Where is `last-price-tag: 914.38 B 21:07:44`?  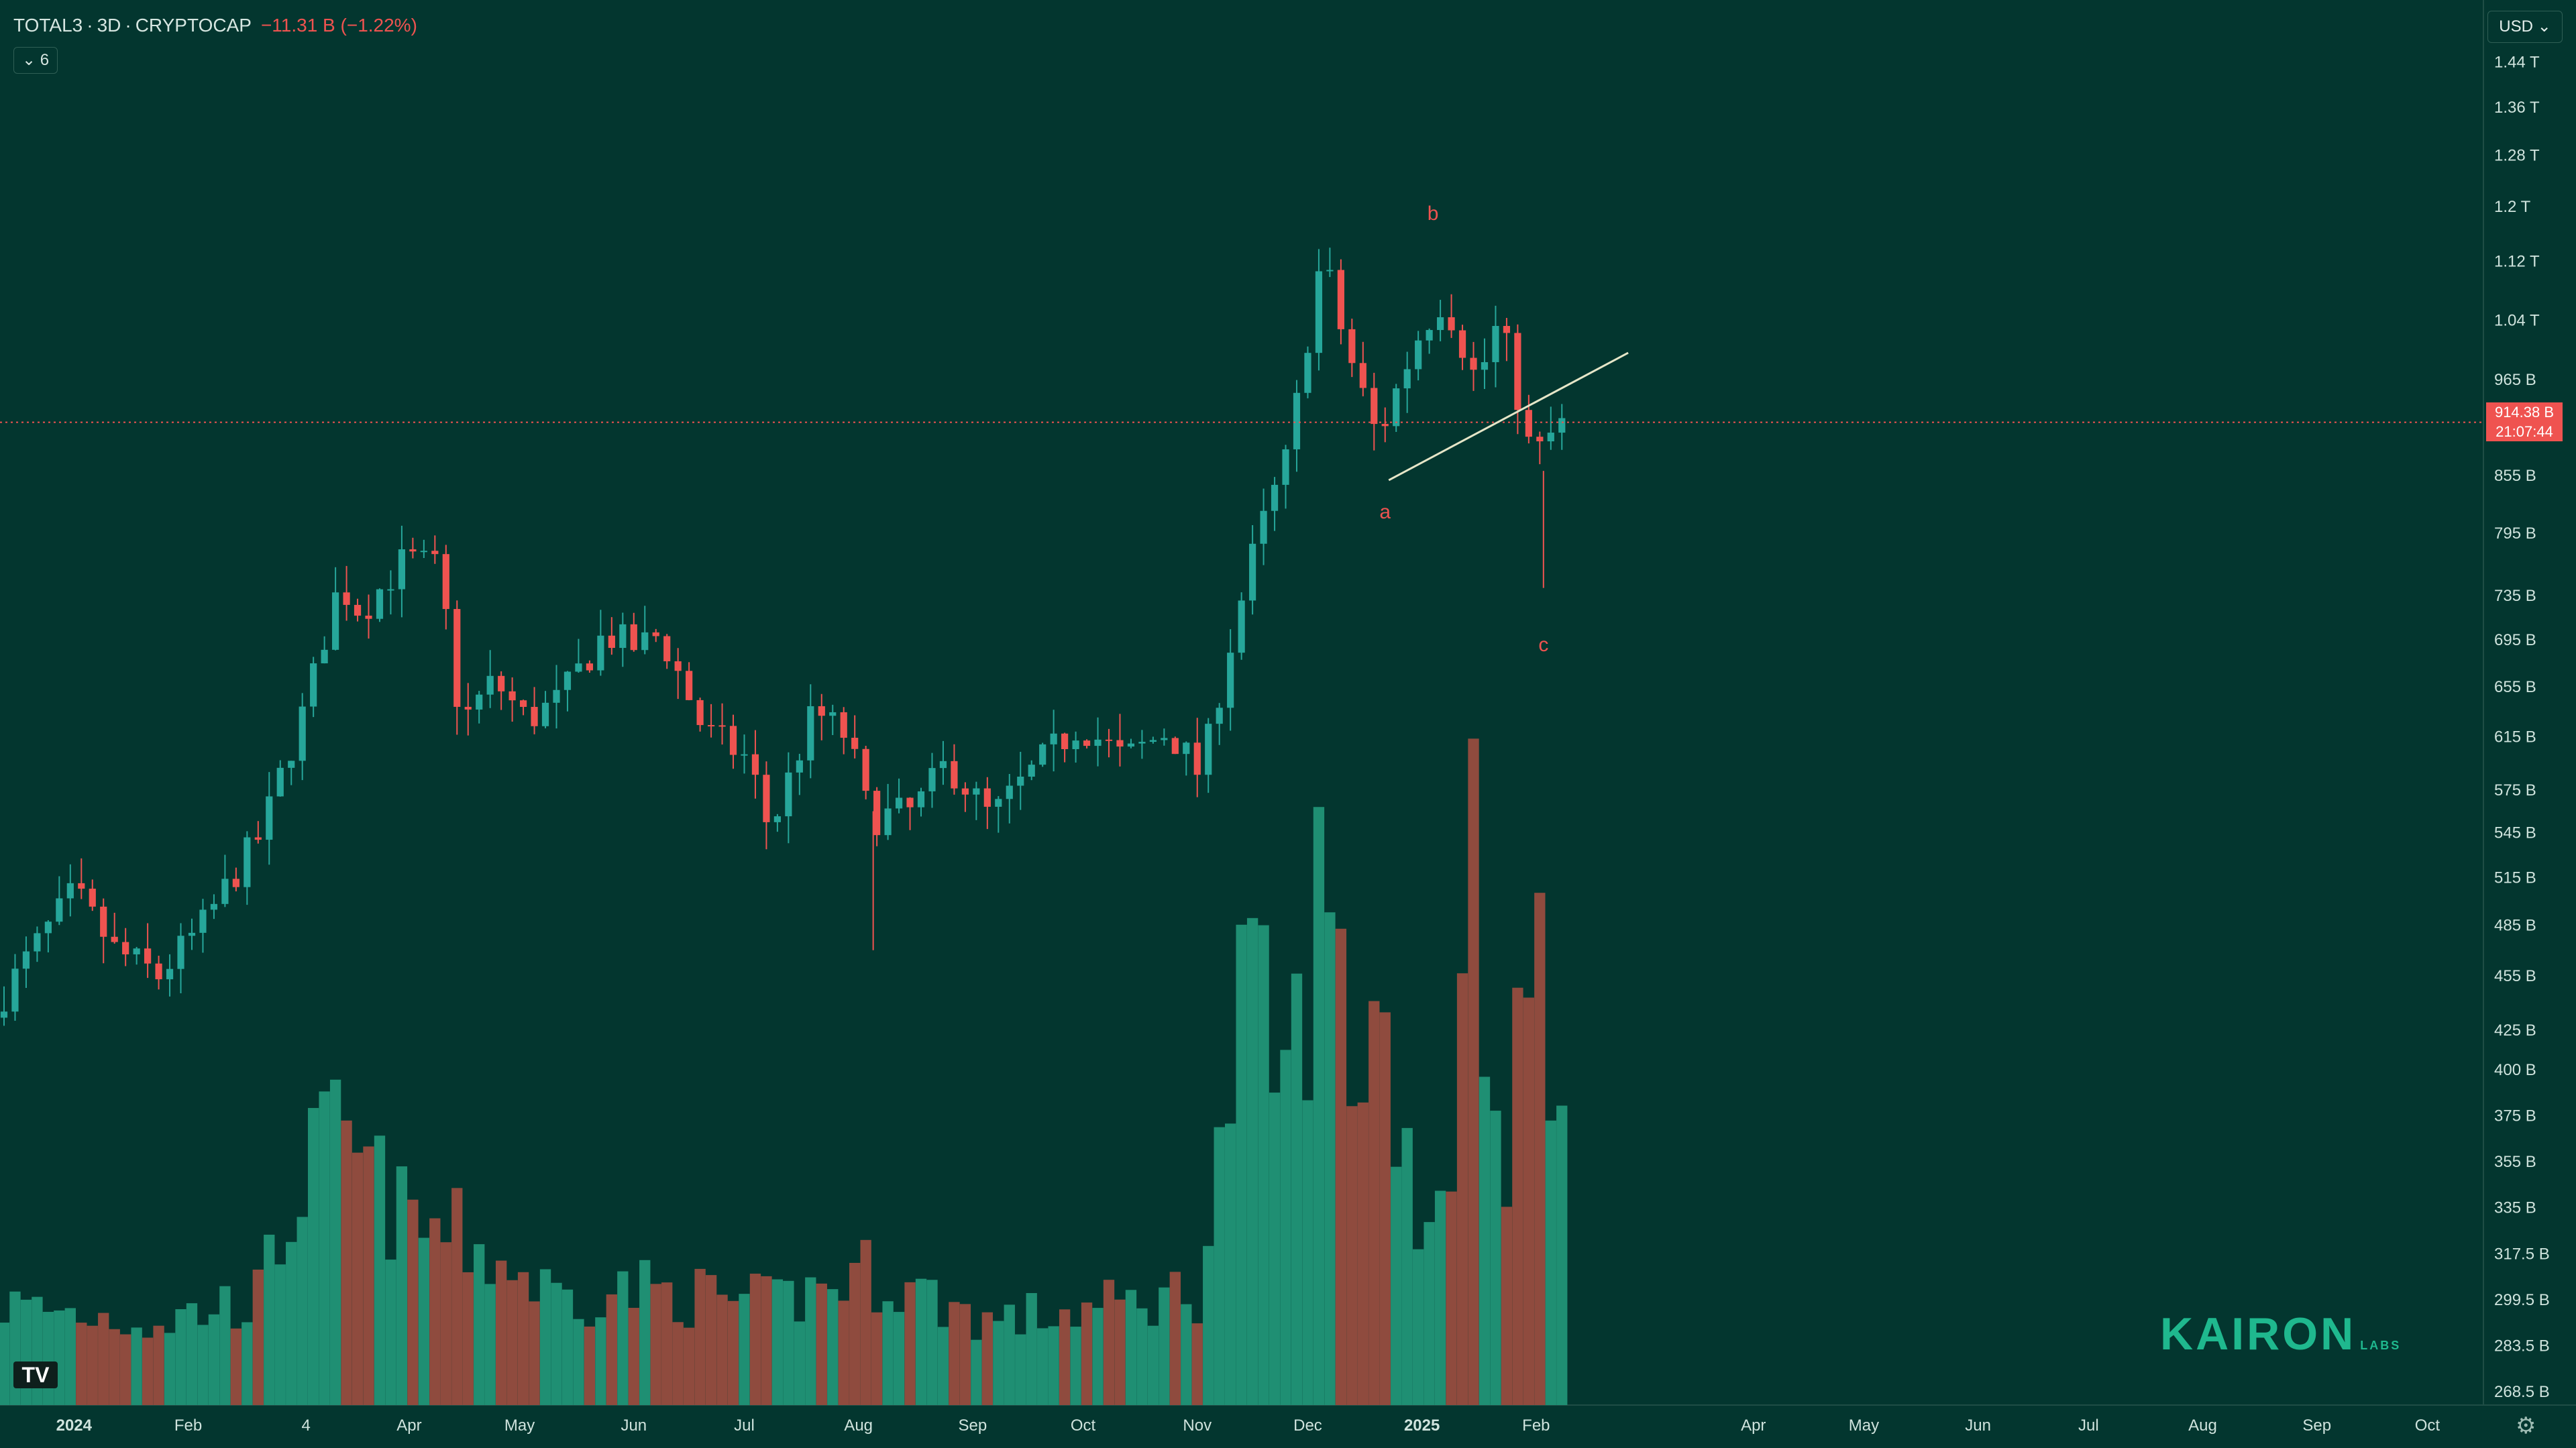
last-price-tag: 914.38 B 21:07:44 is located at coordinates (2524, 421).